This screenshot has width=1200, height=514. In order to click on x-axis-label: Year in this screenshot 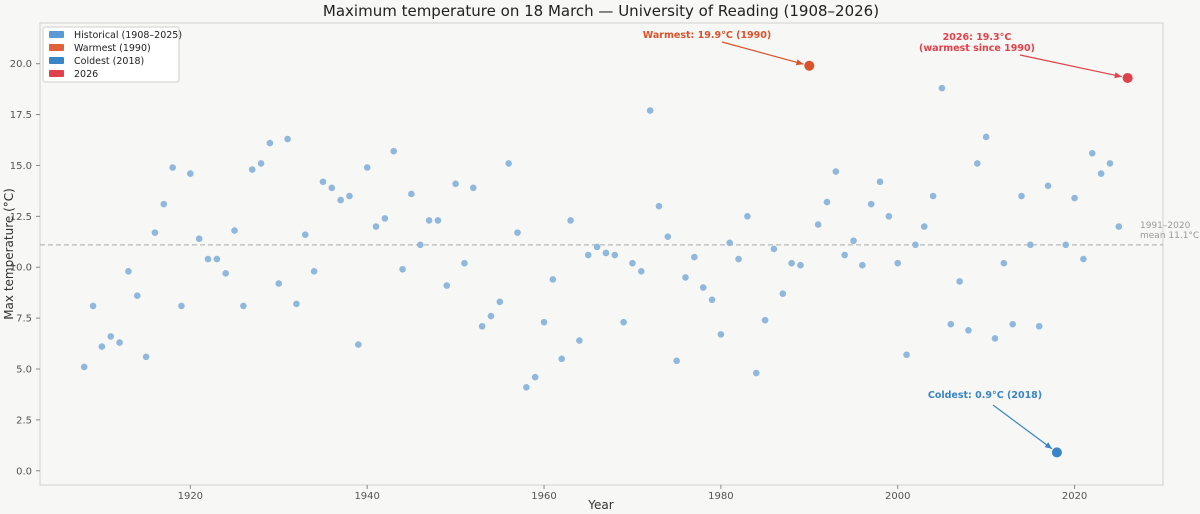, I will do `click(600, 505)`.